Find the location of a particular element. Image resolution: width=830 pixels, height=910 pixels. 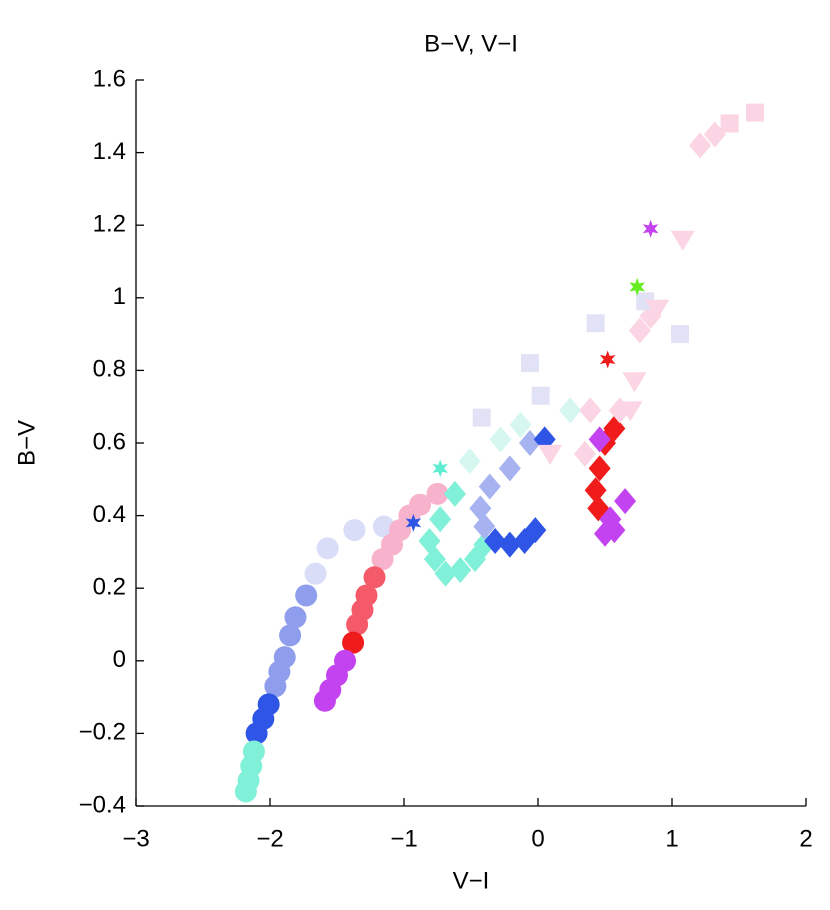

x-tick-label: 1 is located at coordinates (671, 838).